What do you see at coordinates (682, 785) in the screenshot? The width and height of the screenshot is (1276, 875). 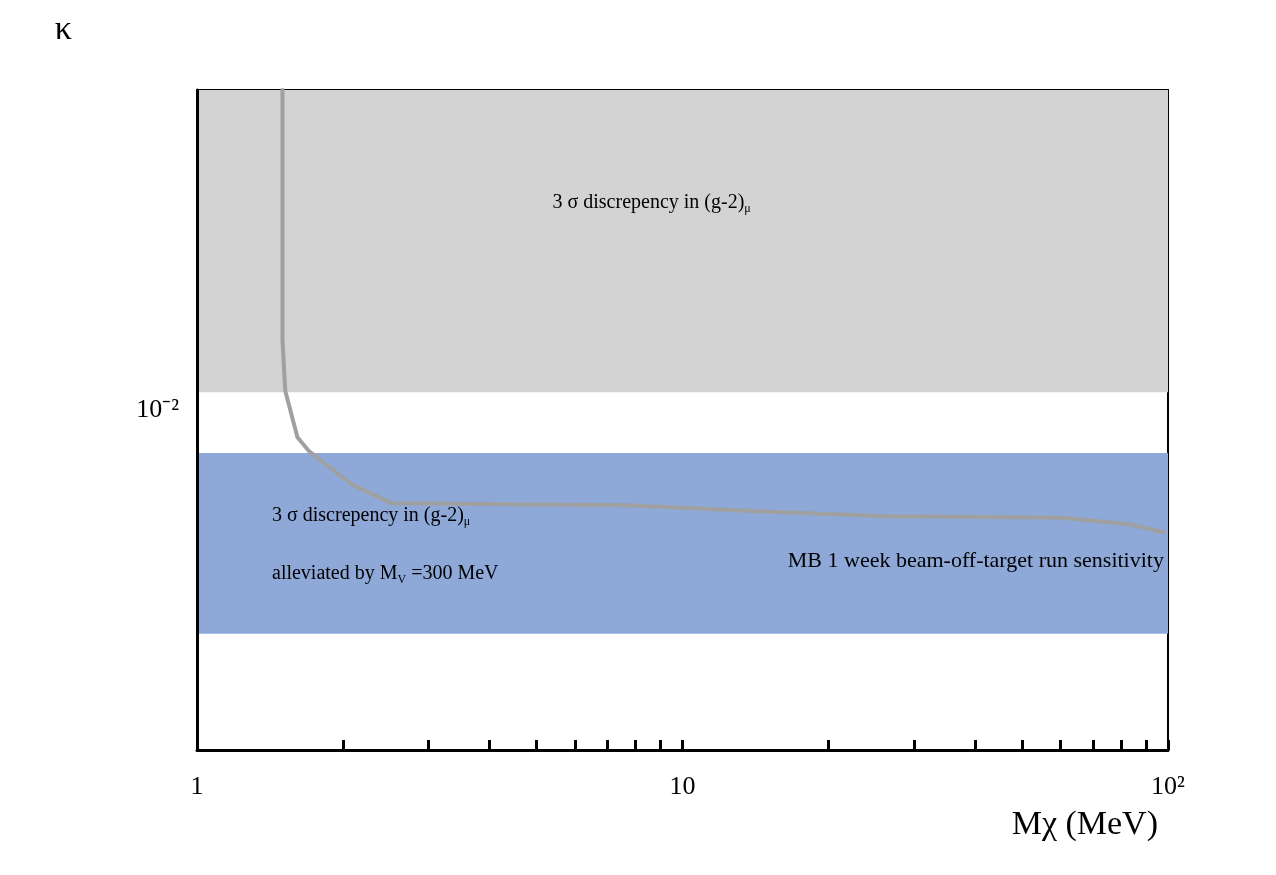 I see `x-tick-label: 10` at bounding box center [682, 785].